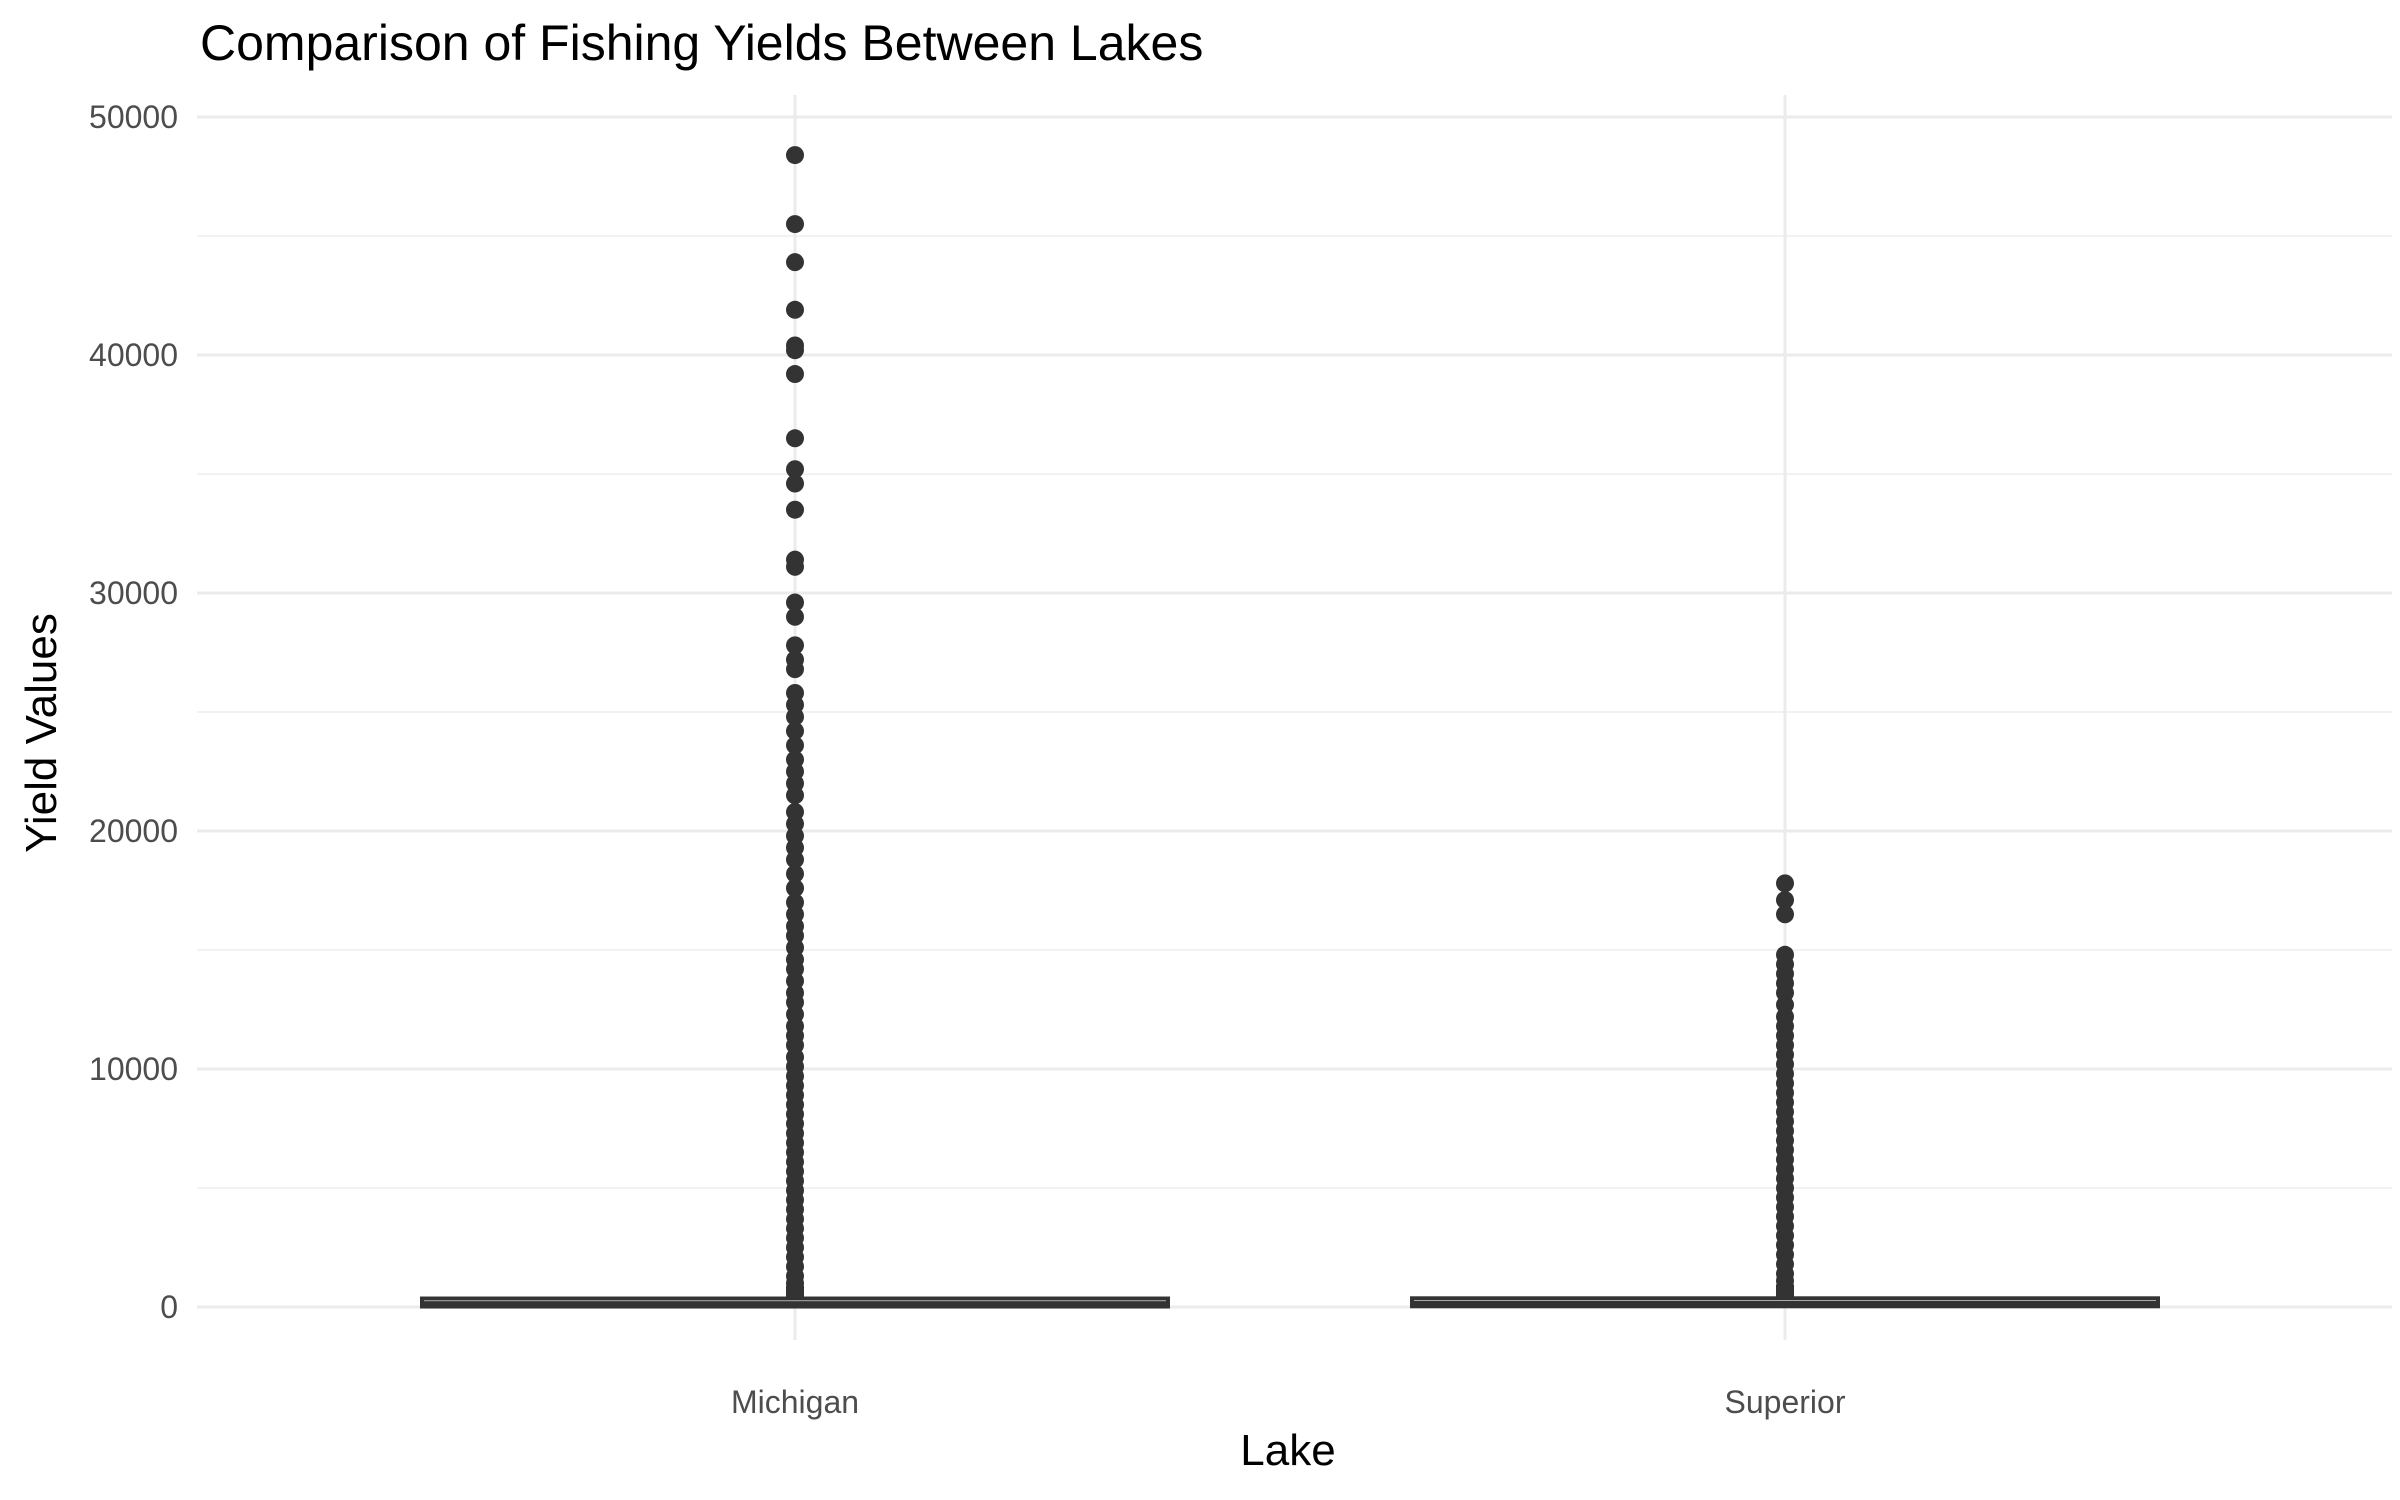 The image size is (2400, 1500). What do you see at coordinates (1288, 1450) in the screenshot?
I see `x-axis-title: Lake` at bounding box center [1288, 1450].